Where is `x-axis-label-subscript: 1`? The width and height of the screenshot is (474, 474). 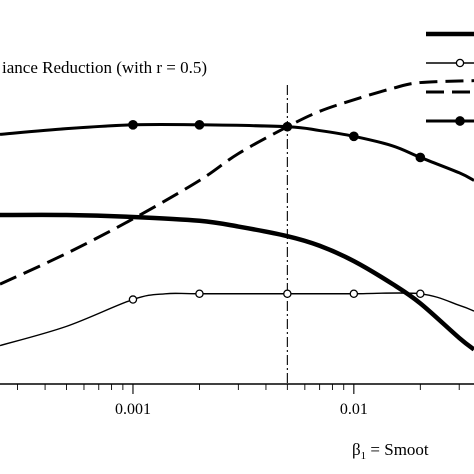
x-axis-label-subscript: 1 is located at coordinates (364, 456).